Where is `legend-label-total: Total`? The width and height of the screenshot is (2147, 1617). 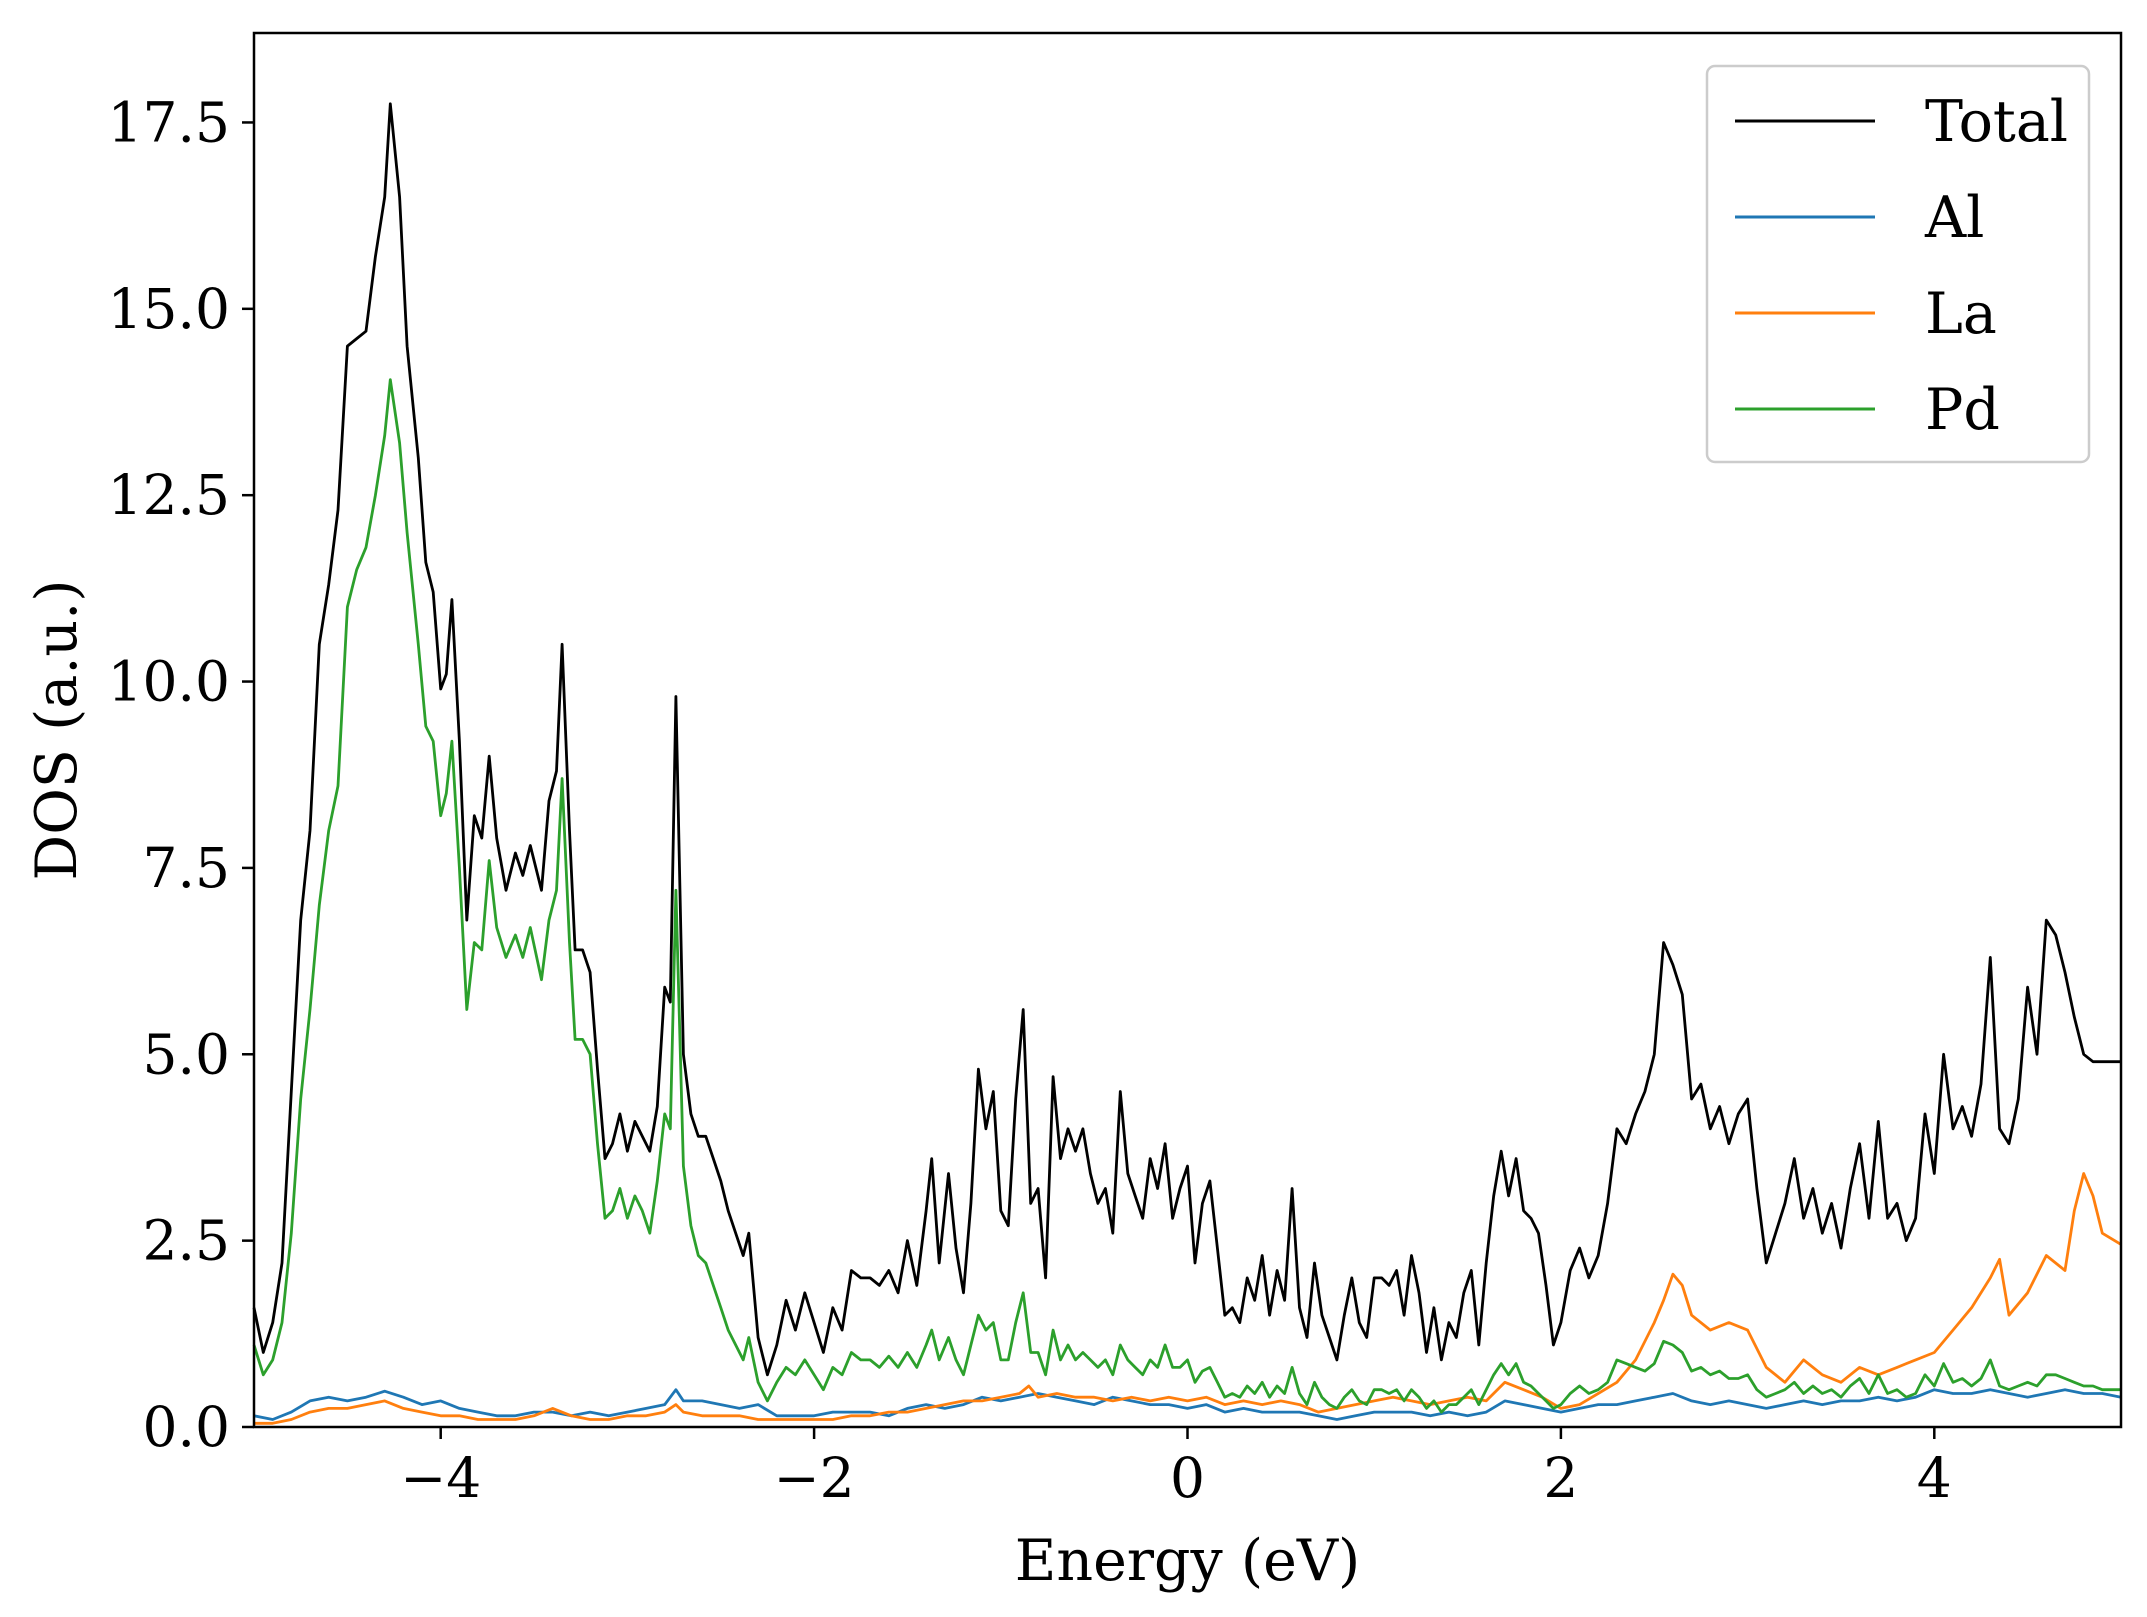 legend-label-total: Total is located at coordinates (1996, 122).